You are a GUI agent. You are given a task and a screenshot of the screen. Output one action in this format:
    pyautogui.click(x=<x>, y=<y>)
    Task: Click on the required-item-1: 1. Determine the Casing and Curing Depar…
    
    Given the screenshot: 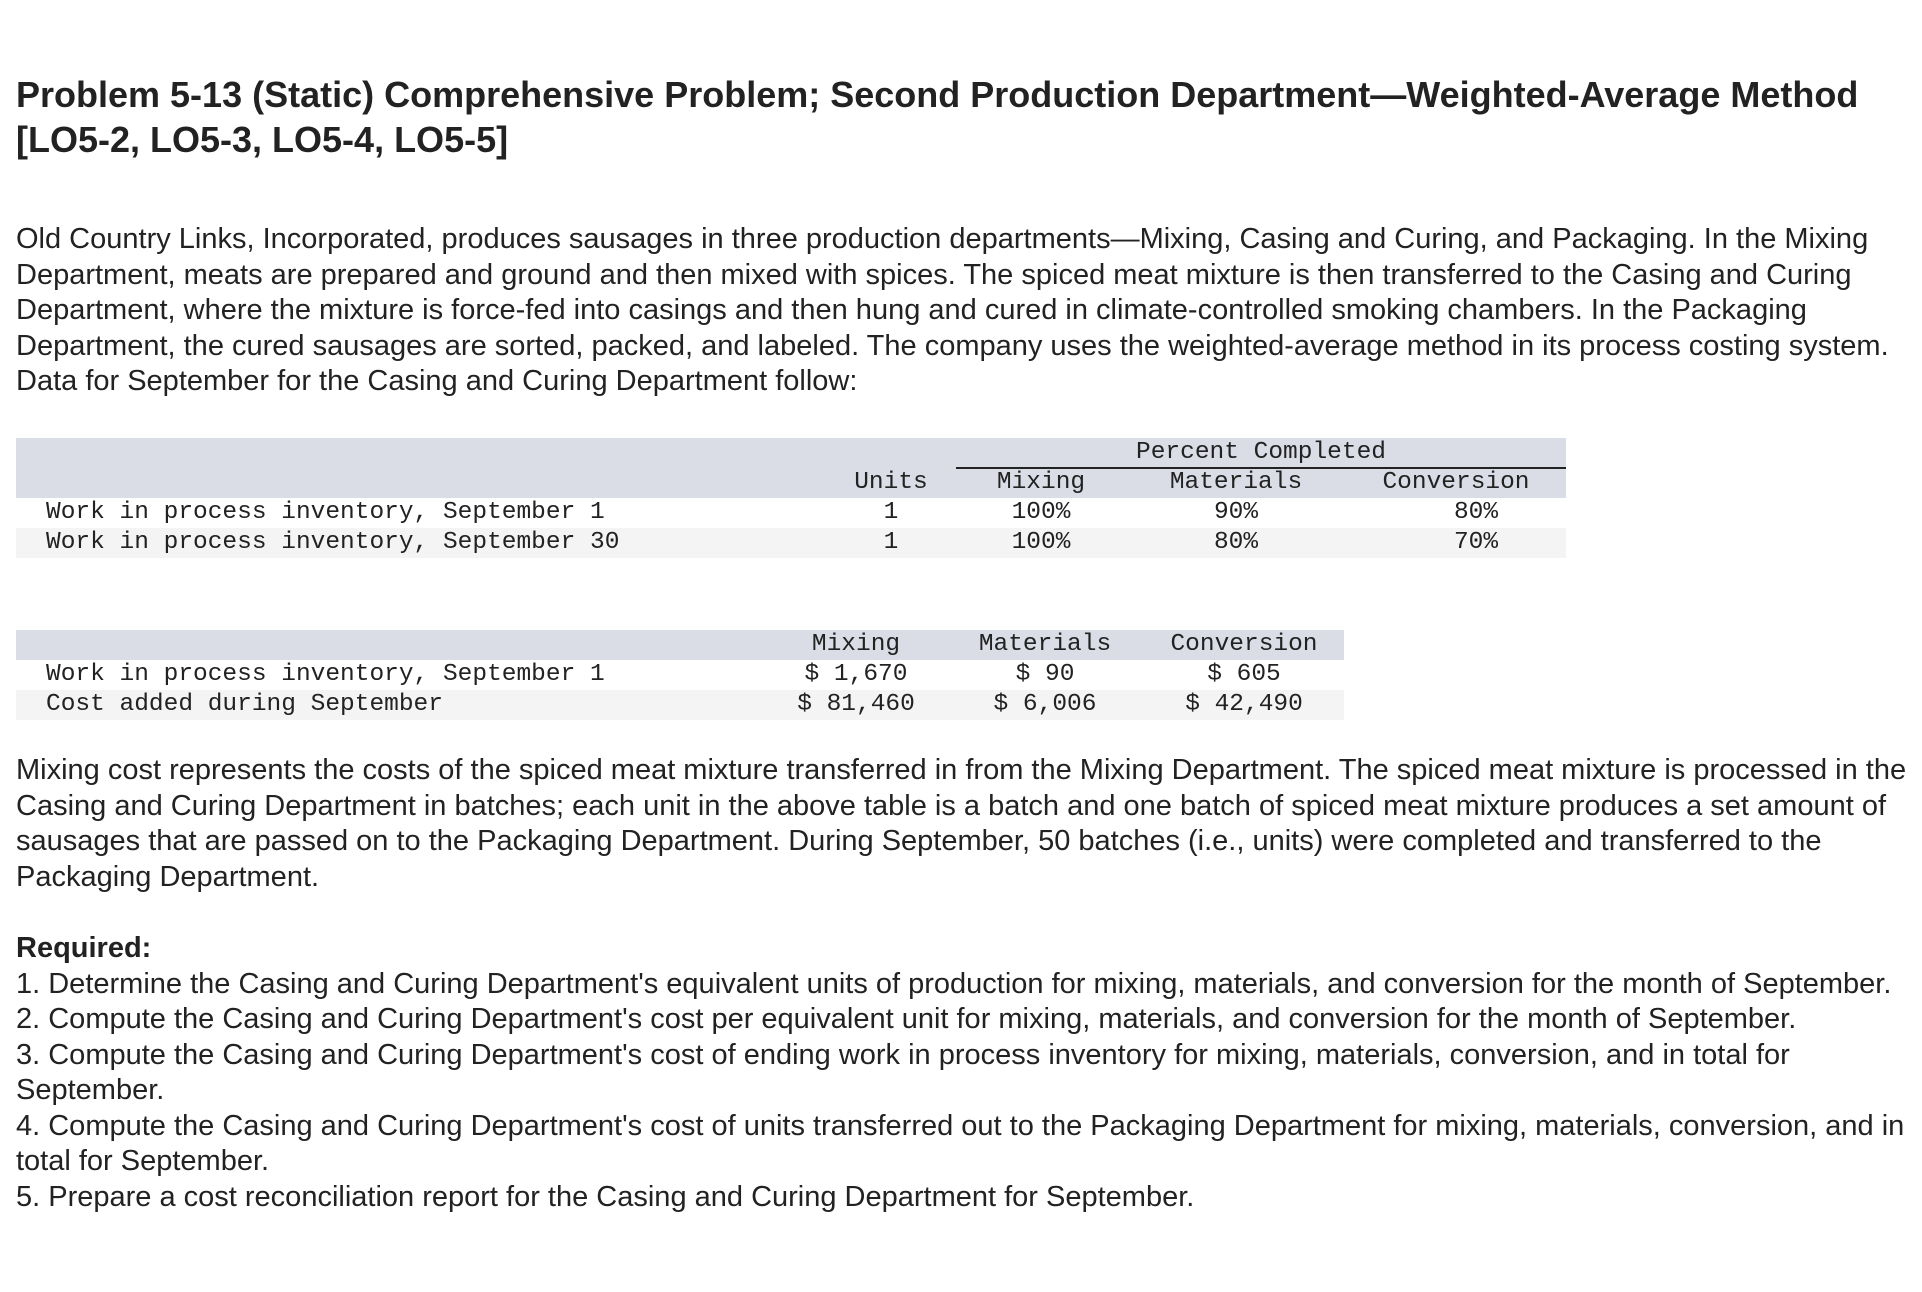 What is the action you would take?
    pyautogui.click(x=954, y=983)
    